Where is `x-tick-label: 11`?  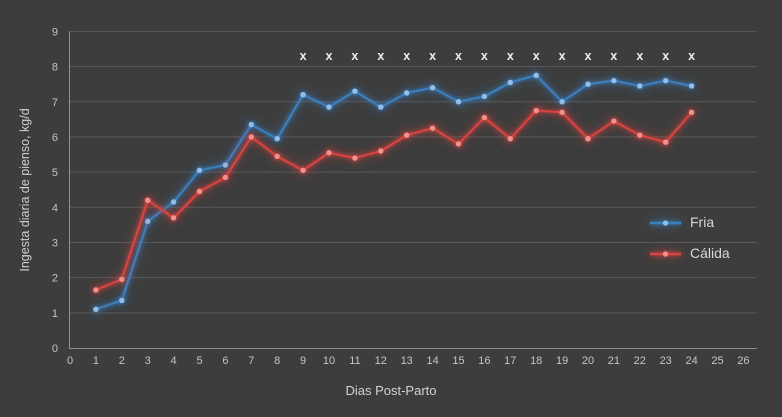 x-tick-label: 11 is located at coordinates (354, 361).